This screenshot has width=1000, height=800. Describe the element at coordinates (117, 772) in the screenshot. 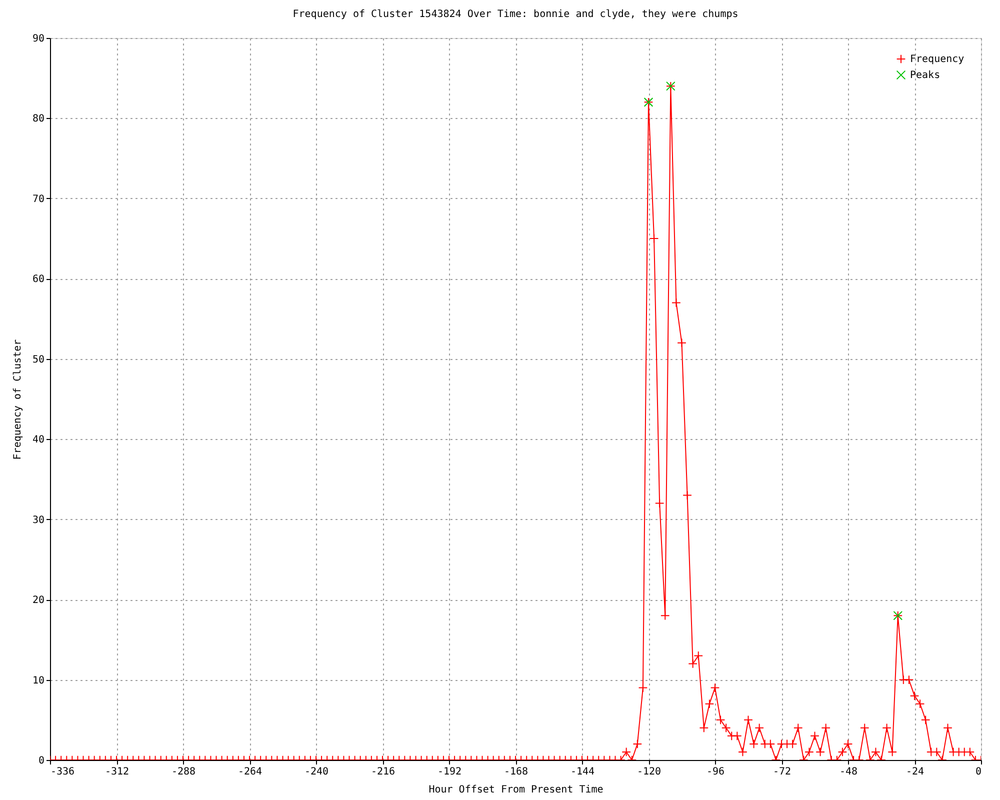

I see `x-tick-label: -312` at that location.